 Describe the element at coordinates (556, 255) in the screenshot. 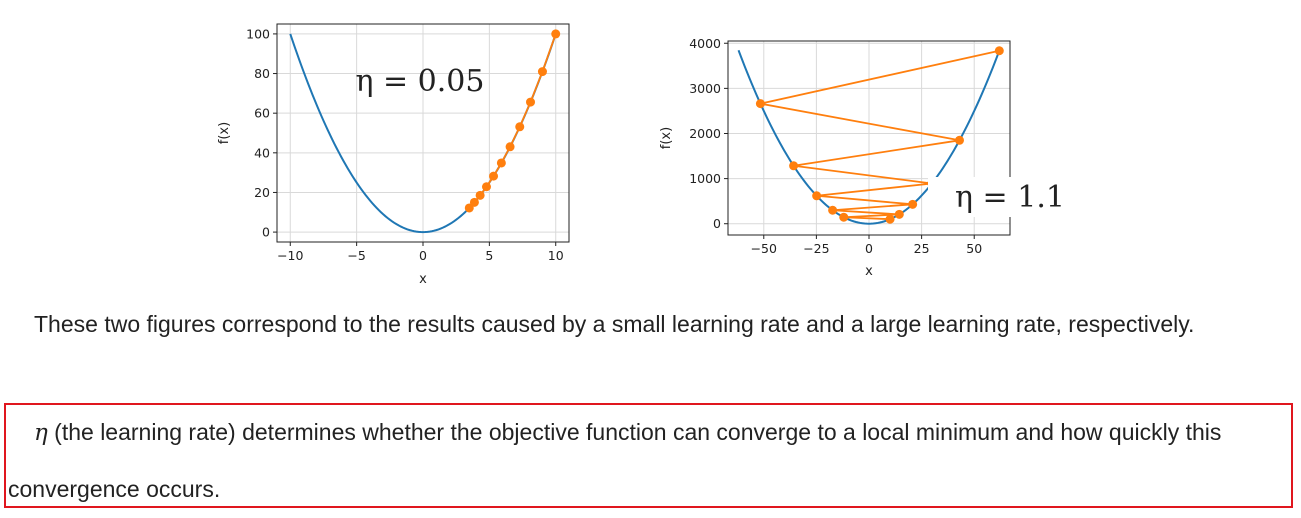

I see `x-tick-label: 10` at that location.